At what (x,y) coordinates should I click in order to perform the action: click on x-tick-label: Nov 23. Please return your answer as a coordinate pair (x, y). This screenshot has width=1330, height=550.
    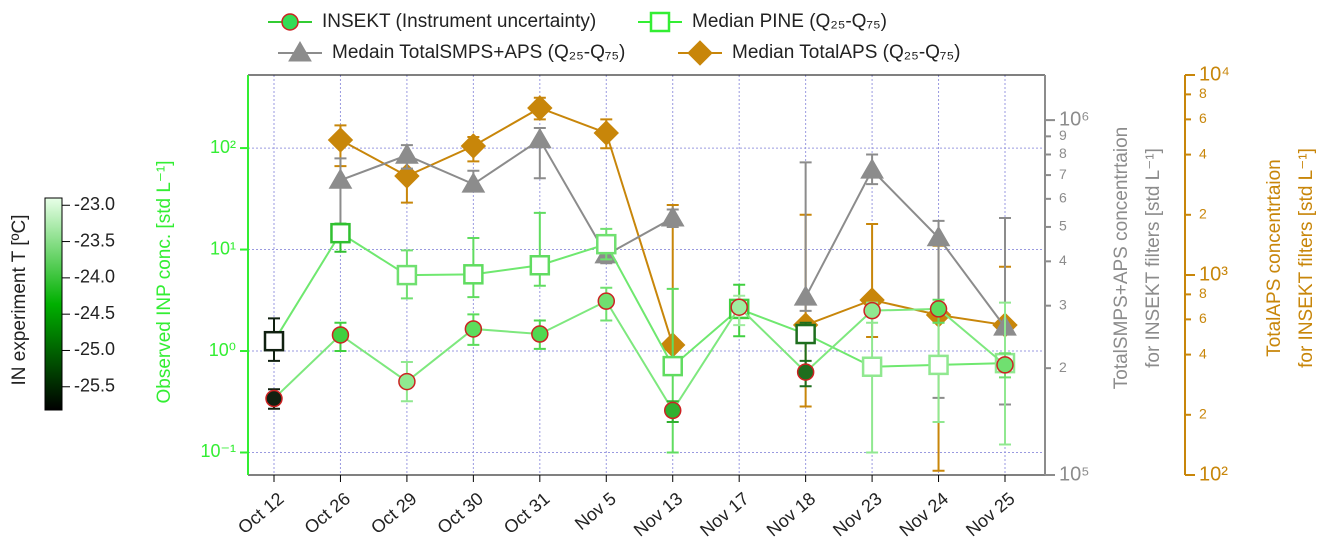
    Looking at the image, I should click on (857, 514).